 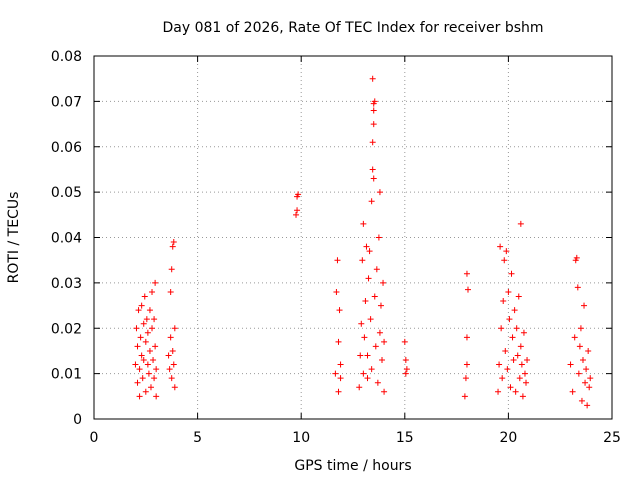 What do you see at coordinates (508, 438) in the screenshot?
I see `x-tick-label: 20` at bounding box center [508, 438].